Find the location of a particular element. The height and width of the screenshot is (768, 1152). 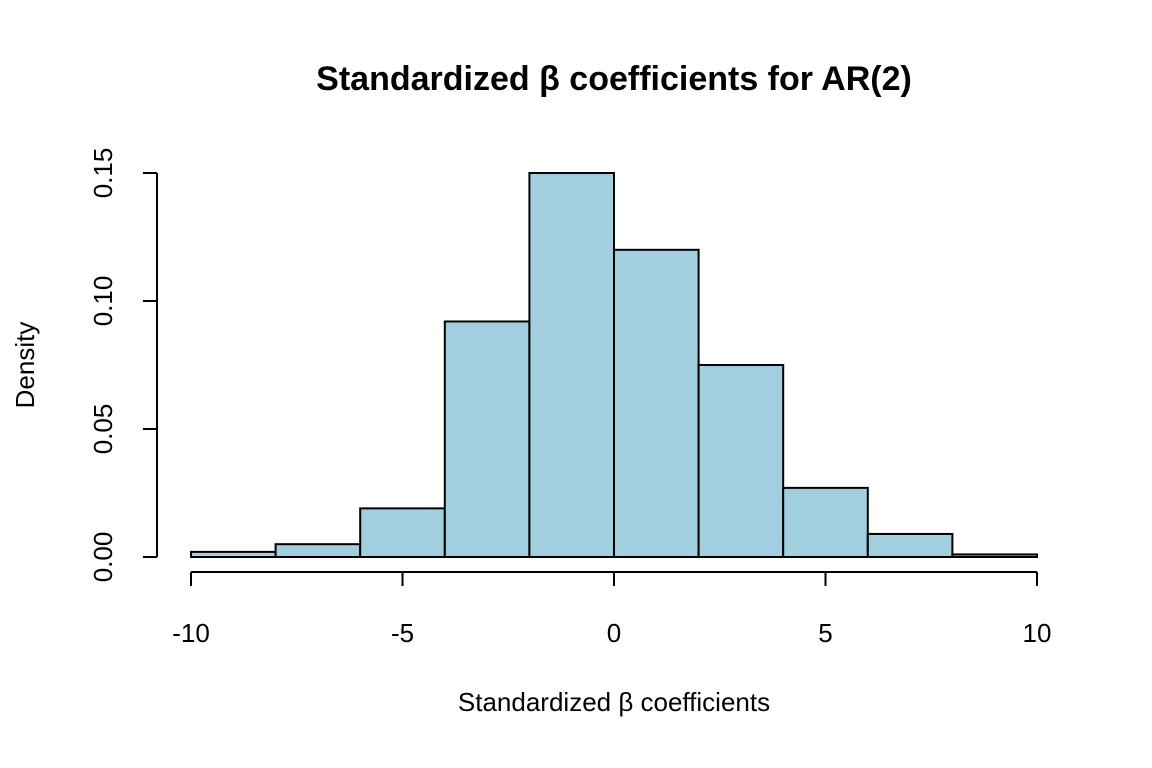

x-axis-title: Standardized β coefficients is located at coordinates (614, 702).